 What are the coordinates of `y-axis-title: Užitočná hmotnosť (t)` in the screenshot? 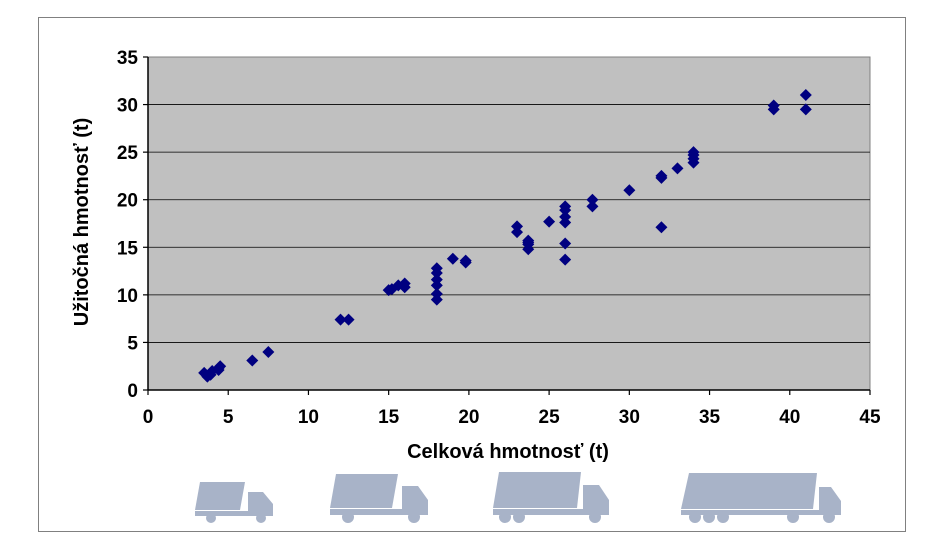 It's located at (82, 222).